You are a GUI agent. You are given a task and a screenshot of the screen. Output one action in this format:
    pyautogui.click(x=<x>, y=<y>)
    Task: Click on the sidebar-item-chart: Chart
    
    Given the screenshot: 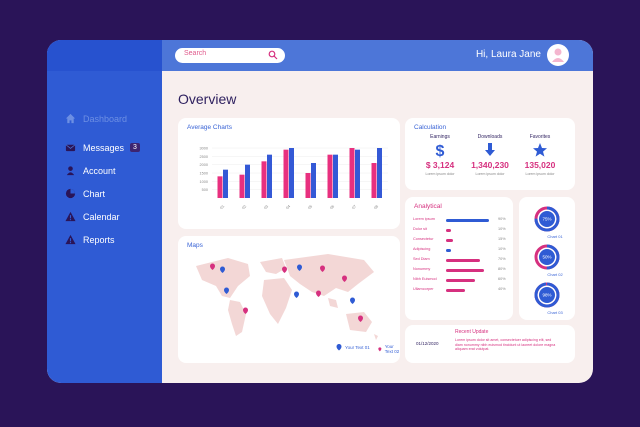 What is the action you would take?
    pyautogui.click(x=85, y=193)
    